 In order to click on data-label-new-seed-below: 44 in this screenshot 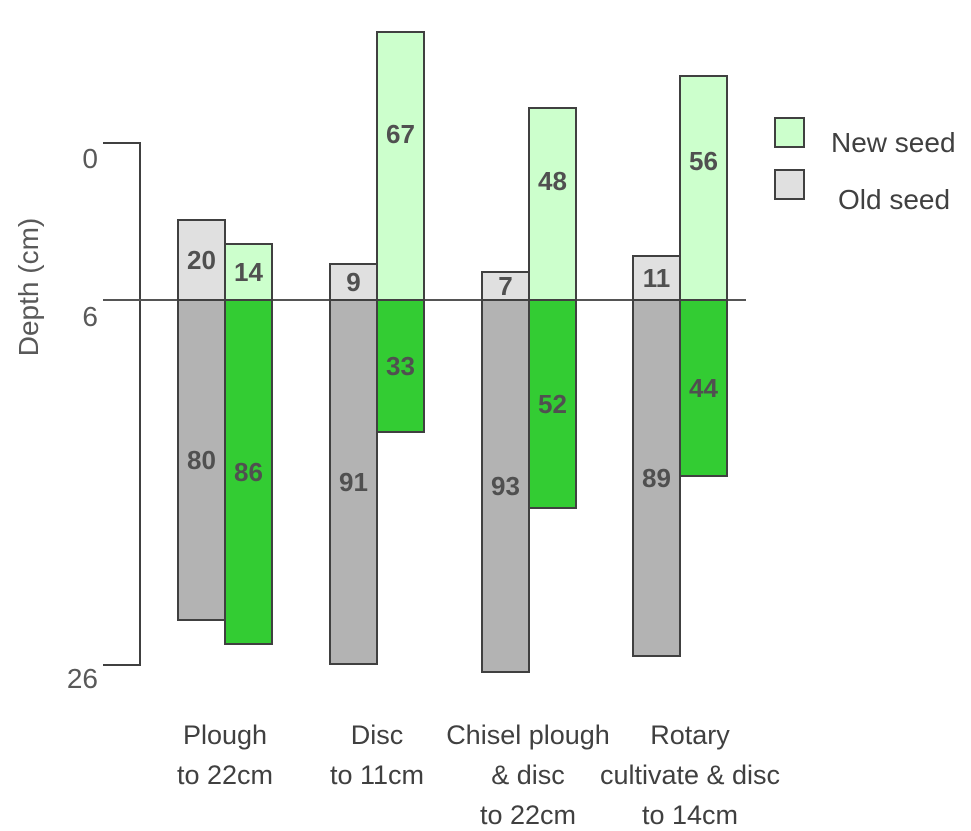, I will do `click(703, 388)`.